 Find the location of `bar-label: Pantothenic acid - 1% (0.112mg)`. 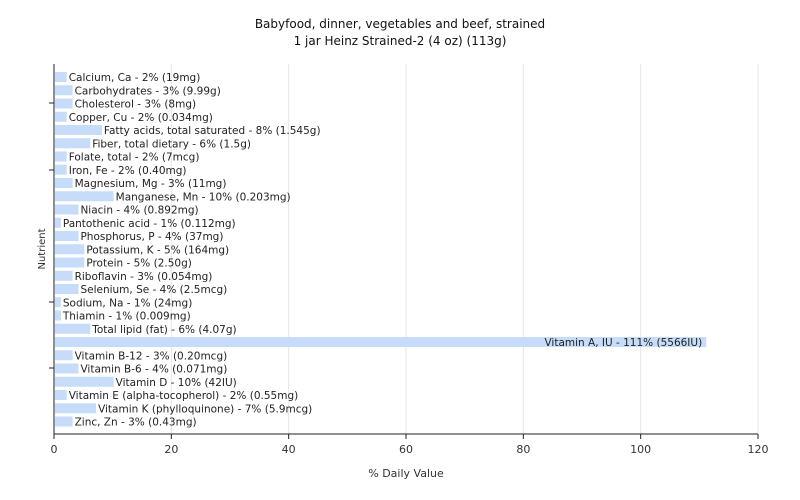

bar-label: Pantothenic acid - 1% (0.112mg) is located at coordinates (149, 224).